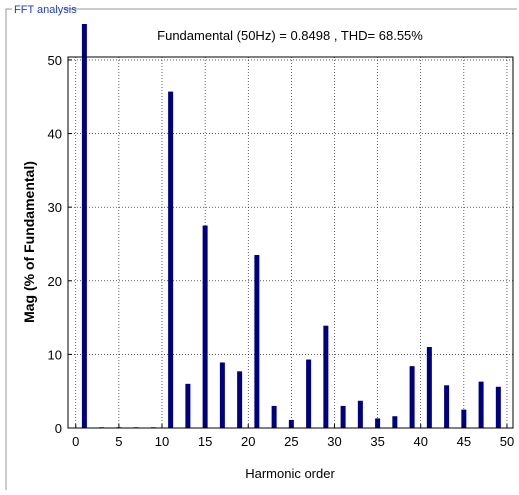 Image resolution: width=519 pixels, height=495 pixels. What do you see at coordinates (8, 249) in the screenshot?
I see `panel-border` at bounding box center [8, 249].